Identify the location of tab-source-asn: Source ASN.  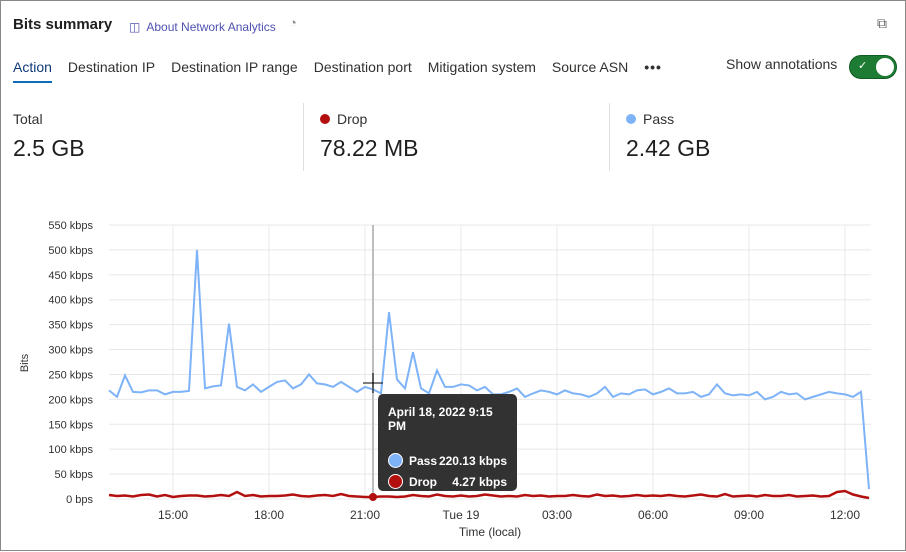
(590, 67).